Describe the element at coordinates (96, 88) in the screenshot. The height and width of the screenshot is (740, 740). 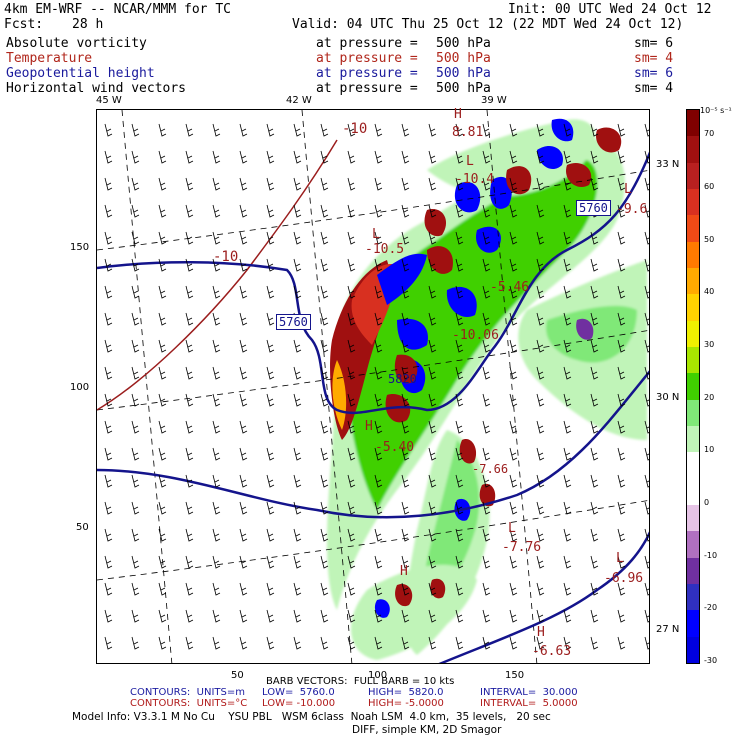
I see `field-name: Horizontal wind vectors` at that location.